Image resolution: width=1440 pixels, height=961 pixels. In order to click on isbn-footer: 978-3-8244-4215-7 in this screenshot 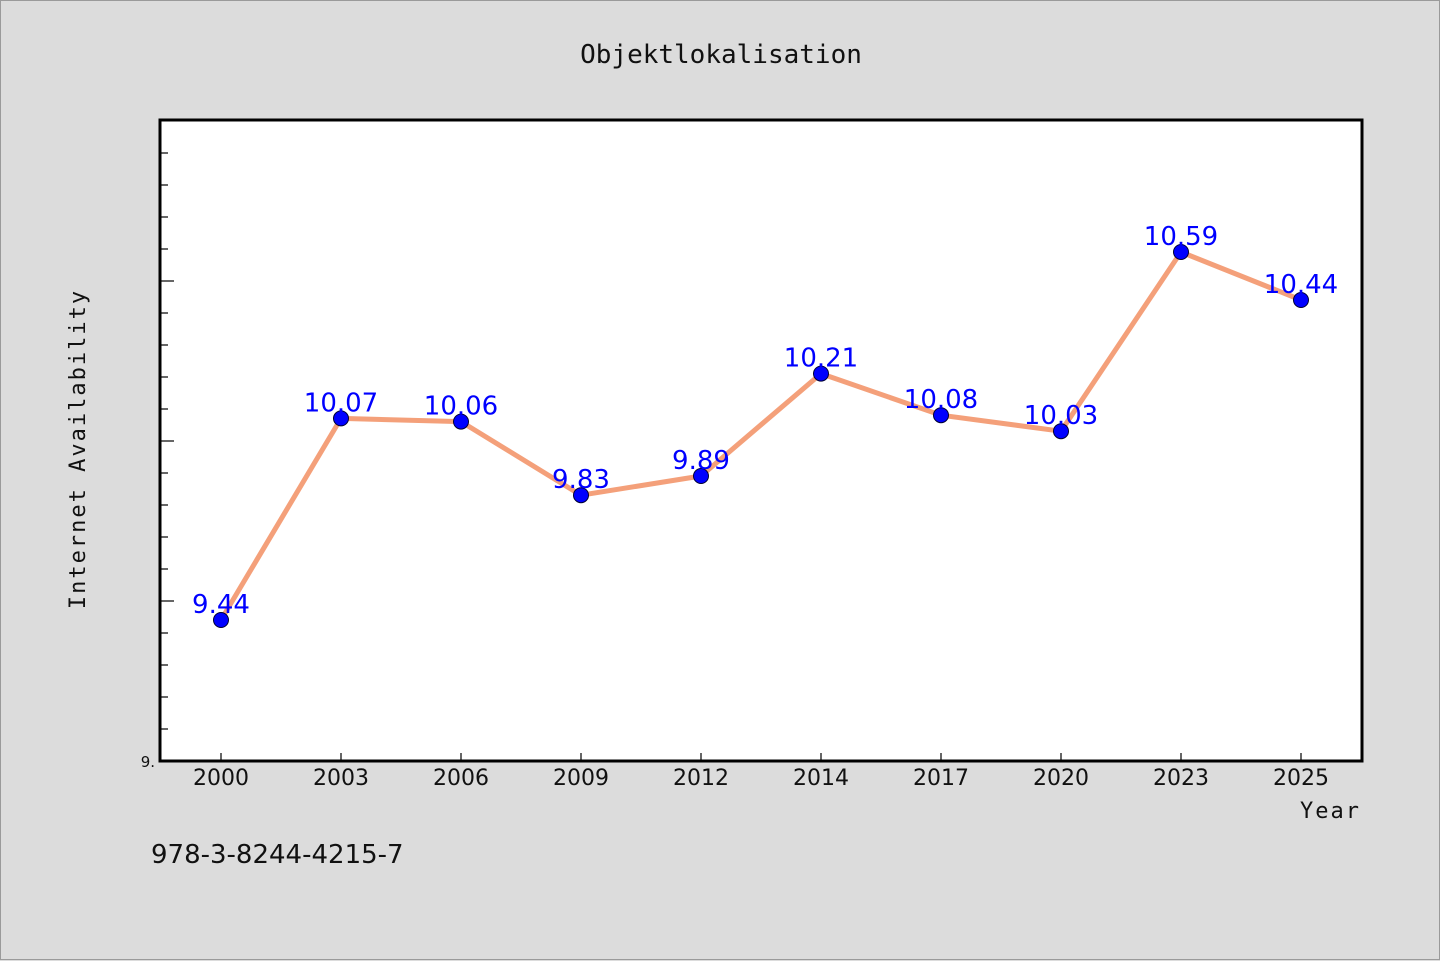, I will do `click(277, 855)`.